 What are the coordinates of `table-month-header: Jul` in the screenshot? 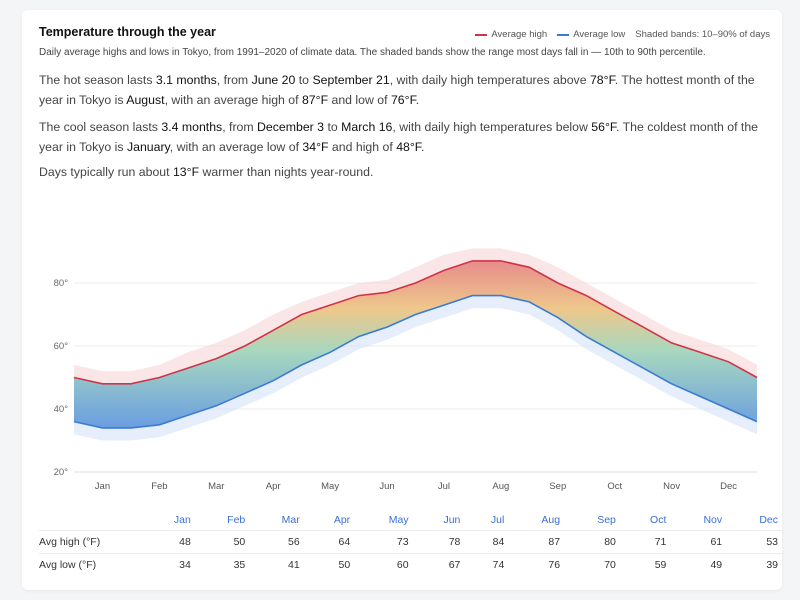 It's located at (497, 520).